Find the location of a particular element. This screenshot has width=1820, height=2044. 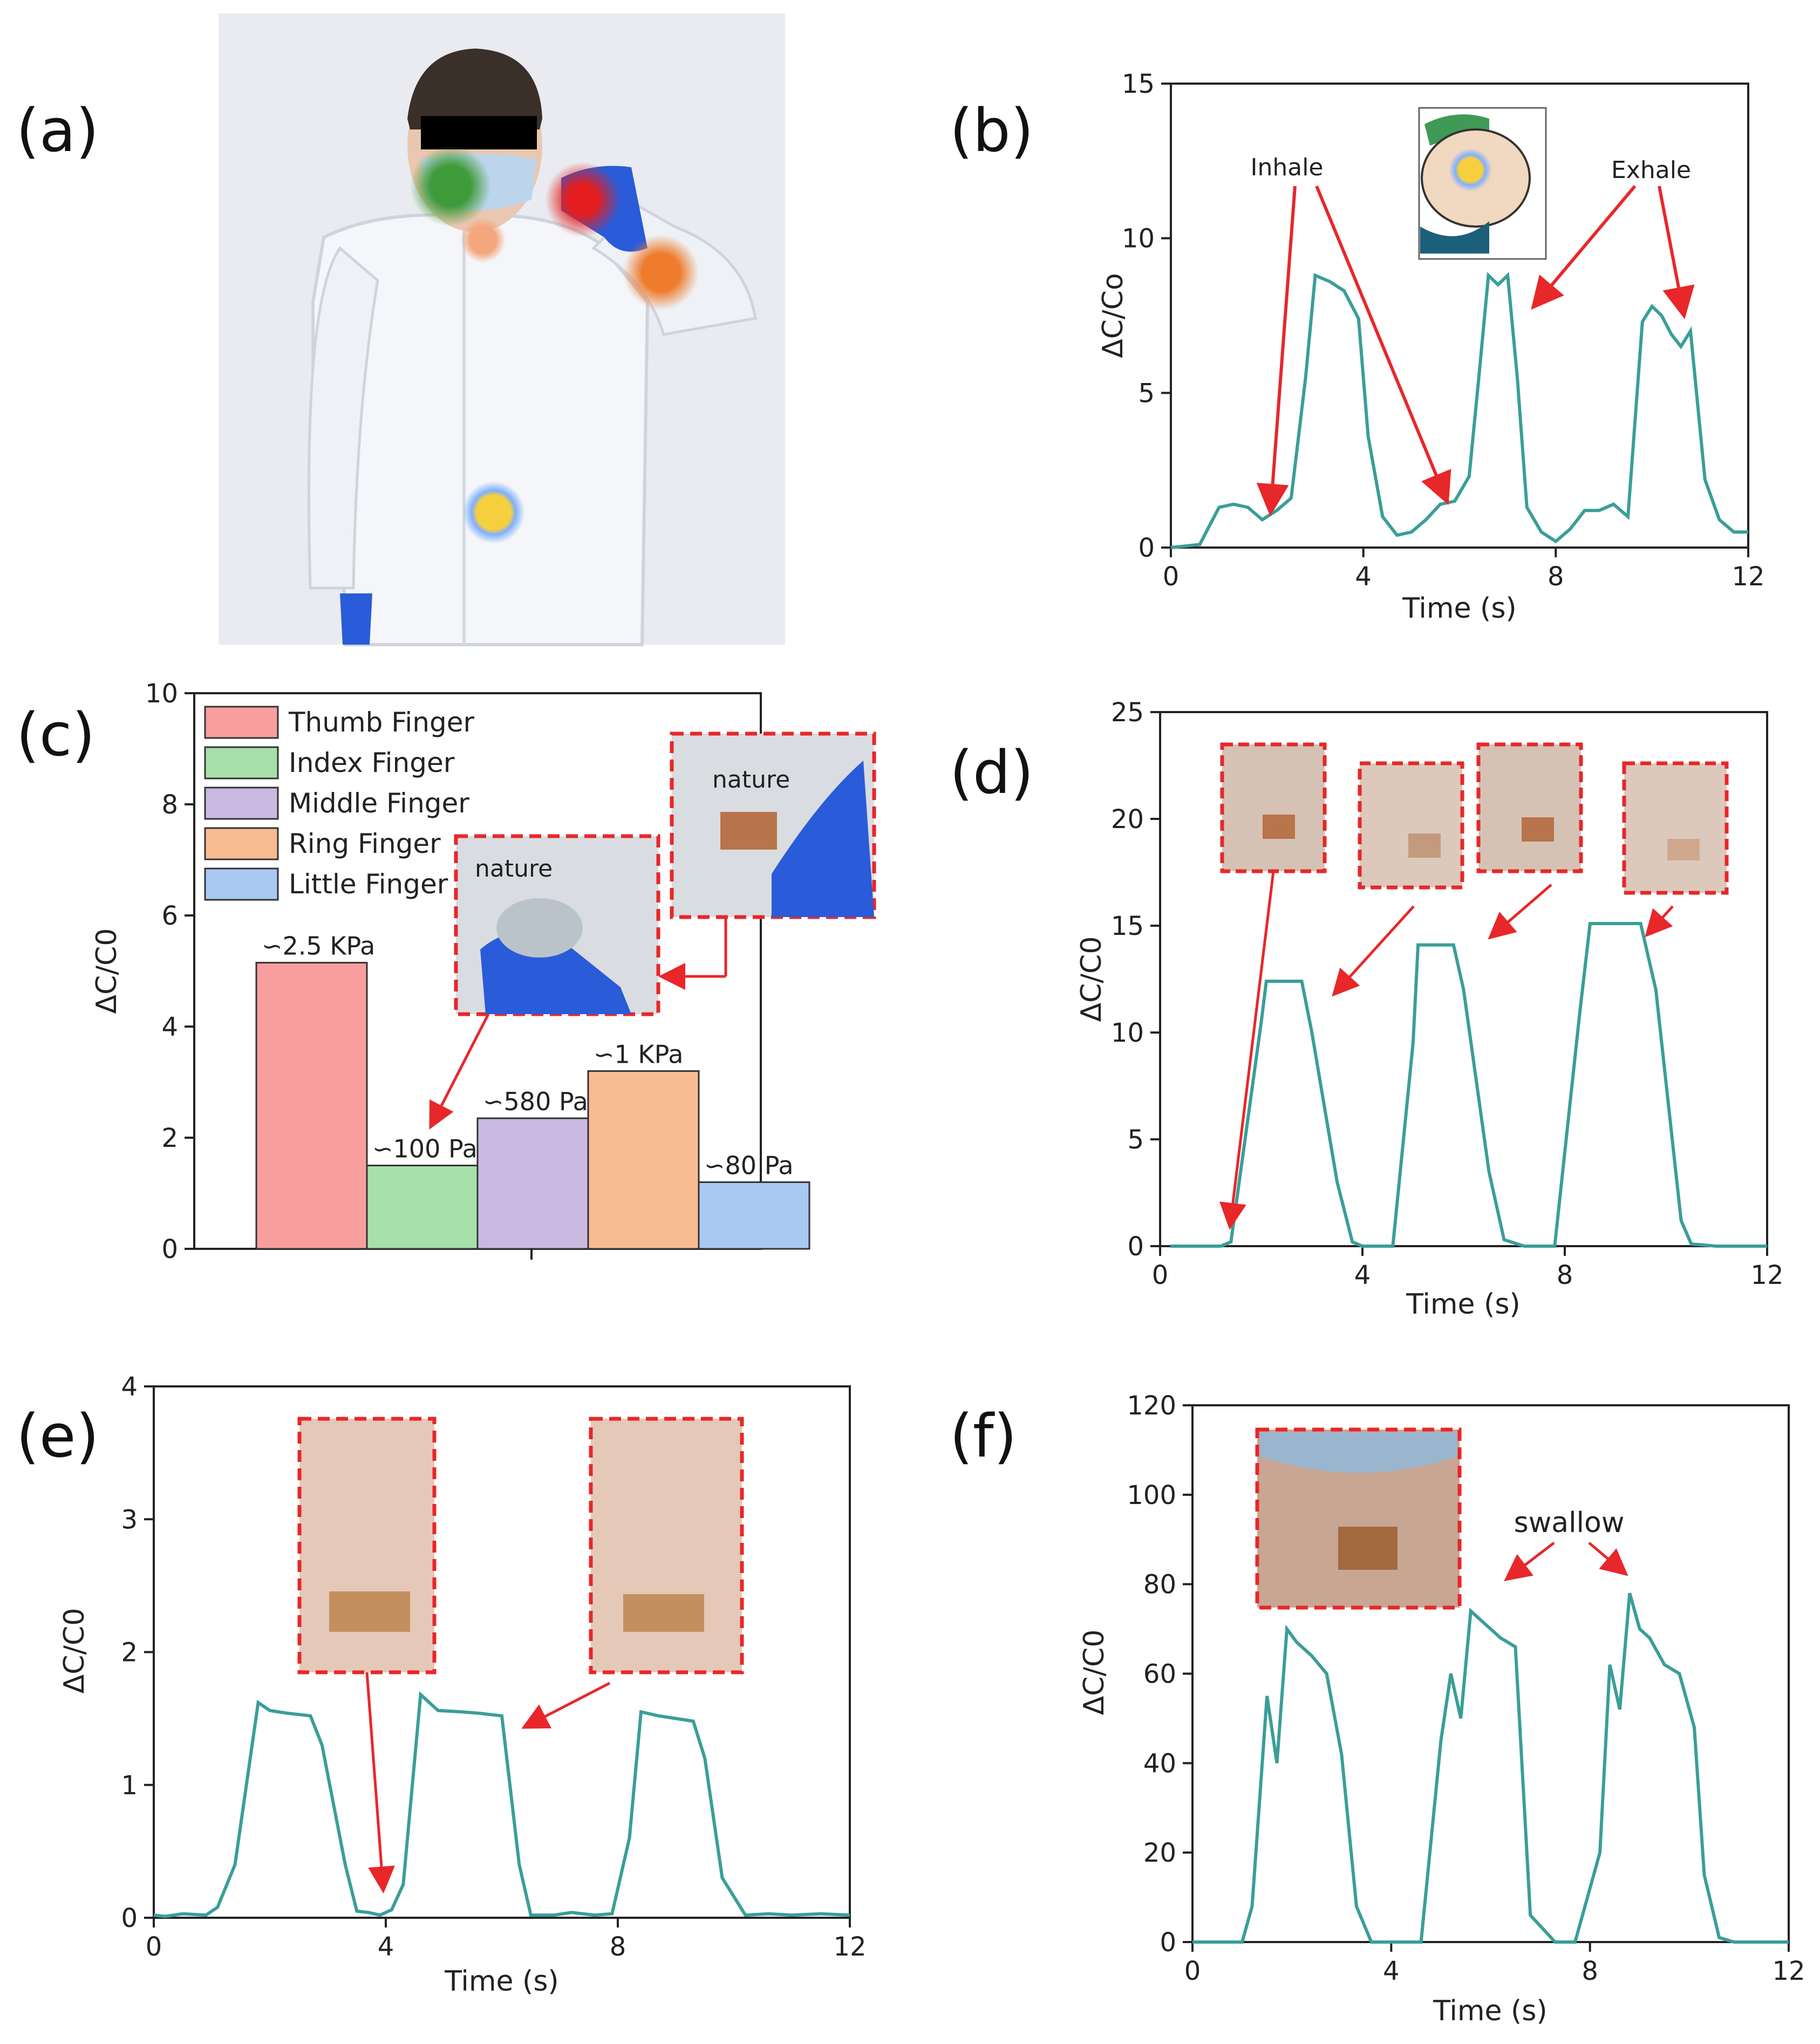

bars-group: ∽2.5 KPa ∽100 Pa∽580 Pa∽1 KPa ∽80 Pa is located at coordinates (532, 1091).